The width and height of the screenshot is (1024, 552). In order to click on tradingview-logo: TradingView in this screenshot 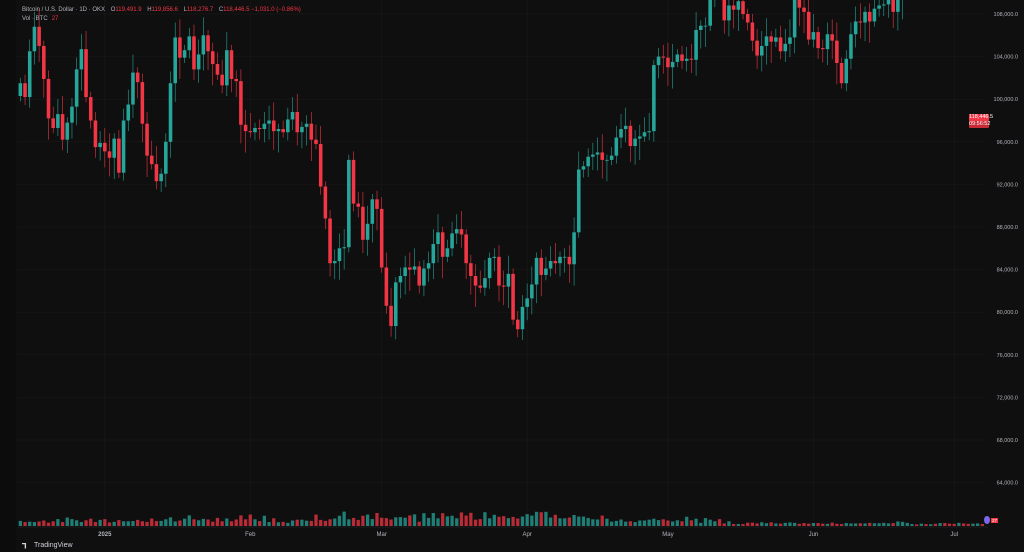, I will do `click(47, 545)`.